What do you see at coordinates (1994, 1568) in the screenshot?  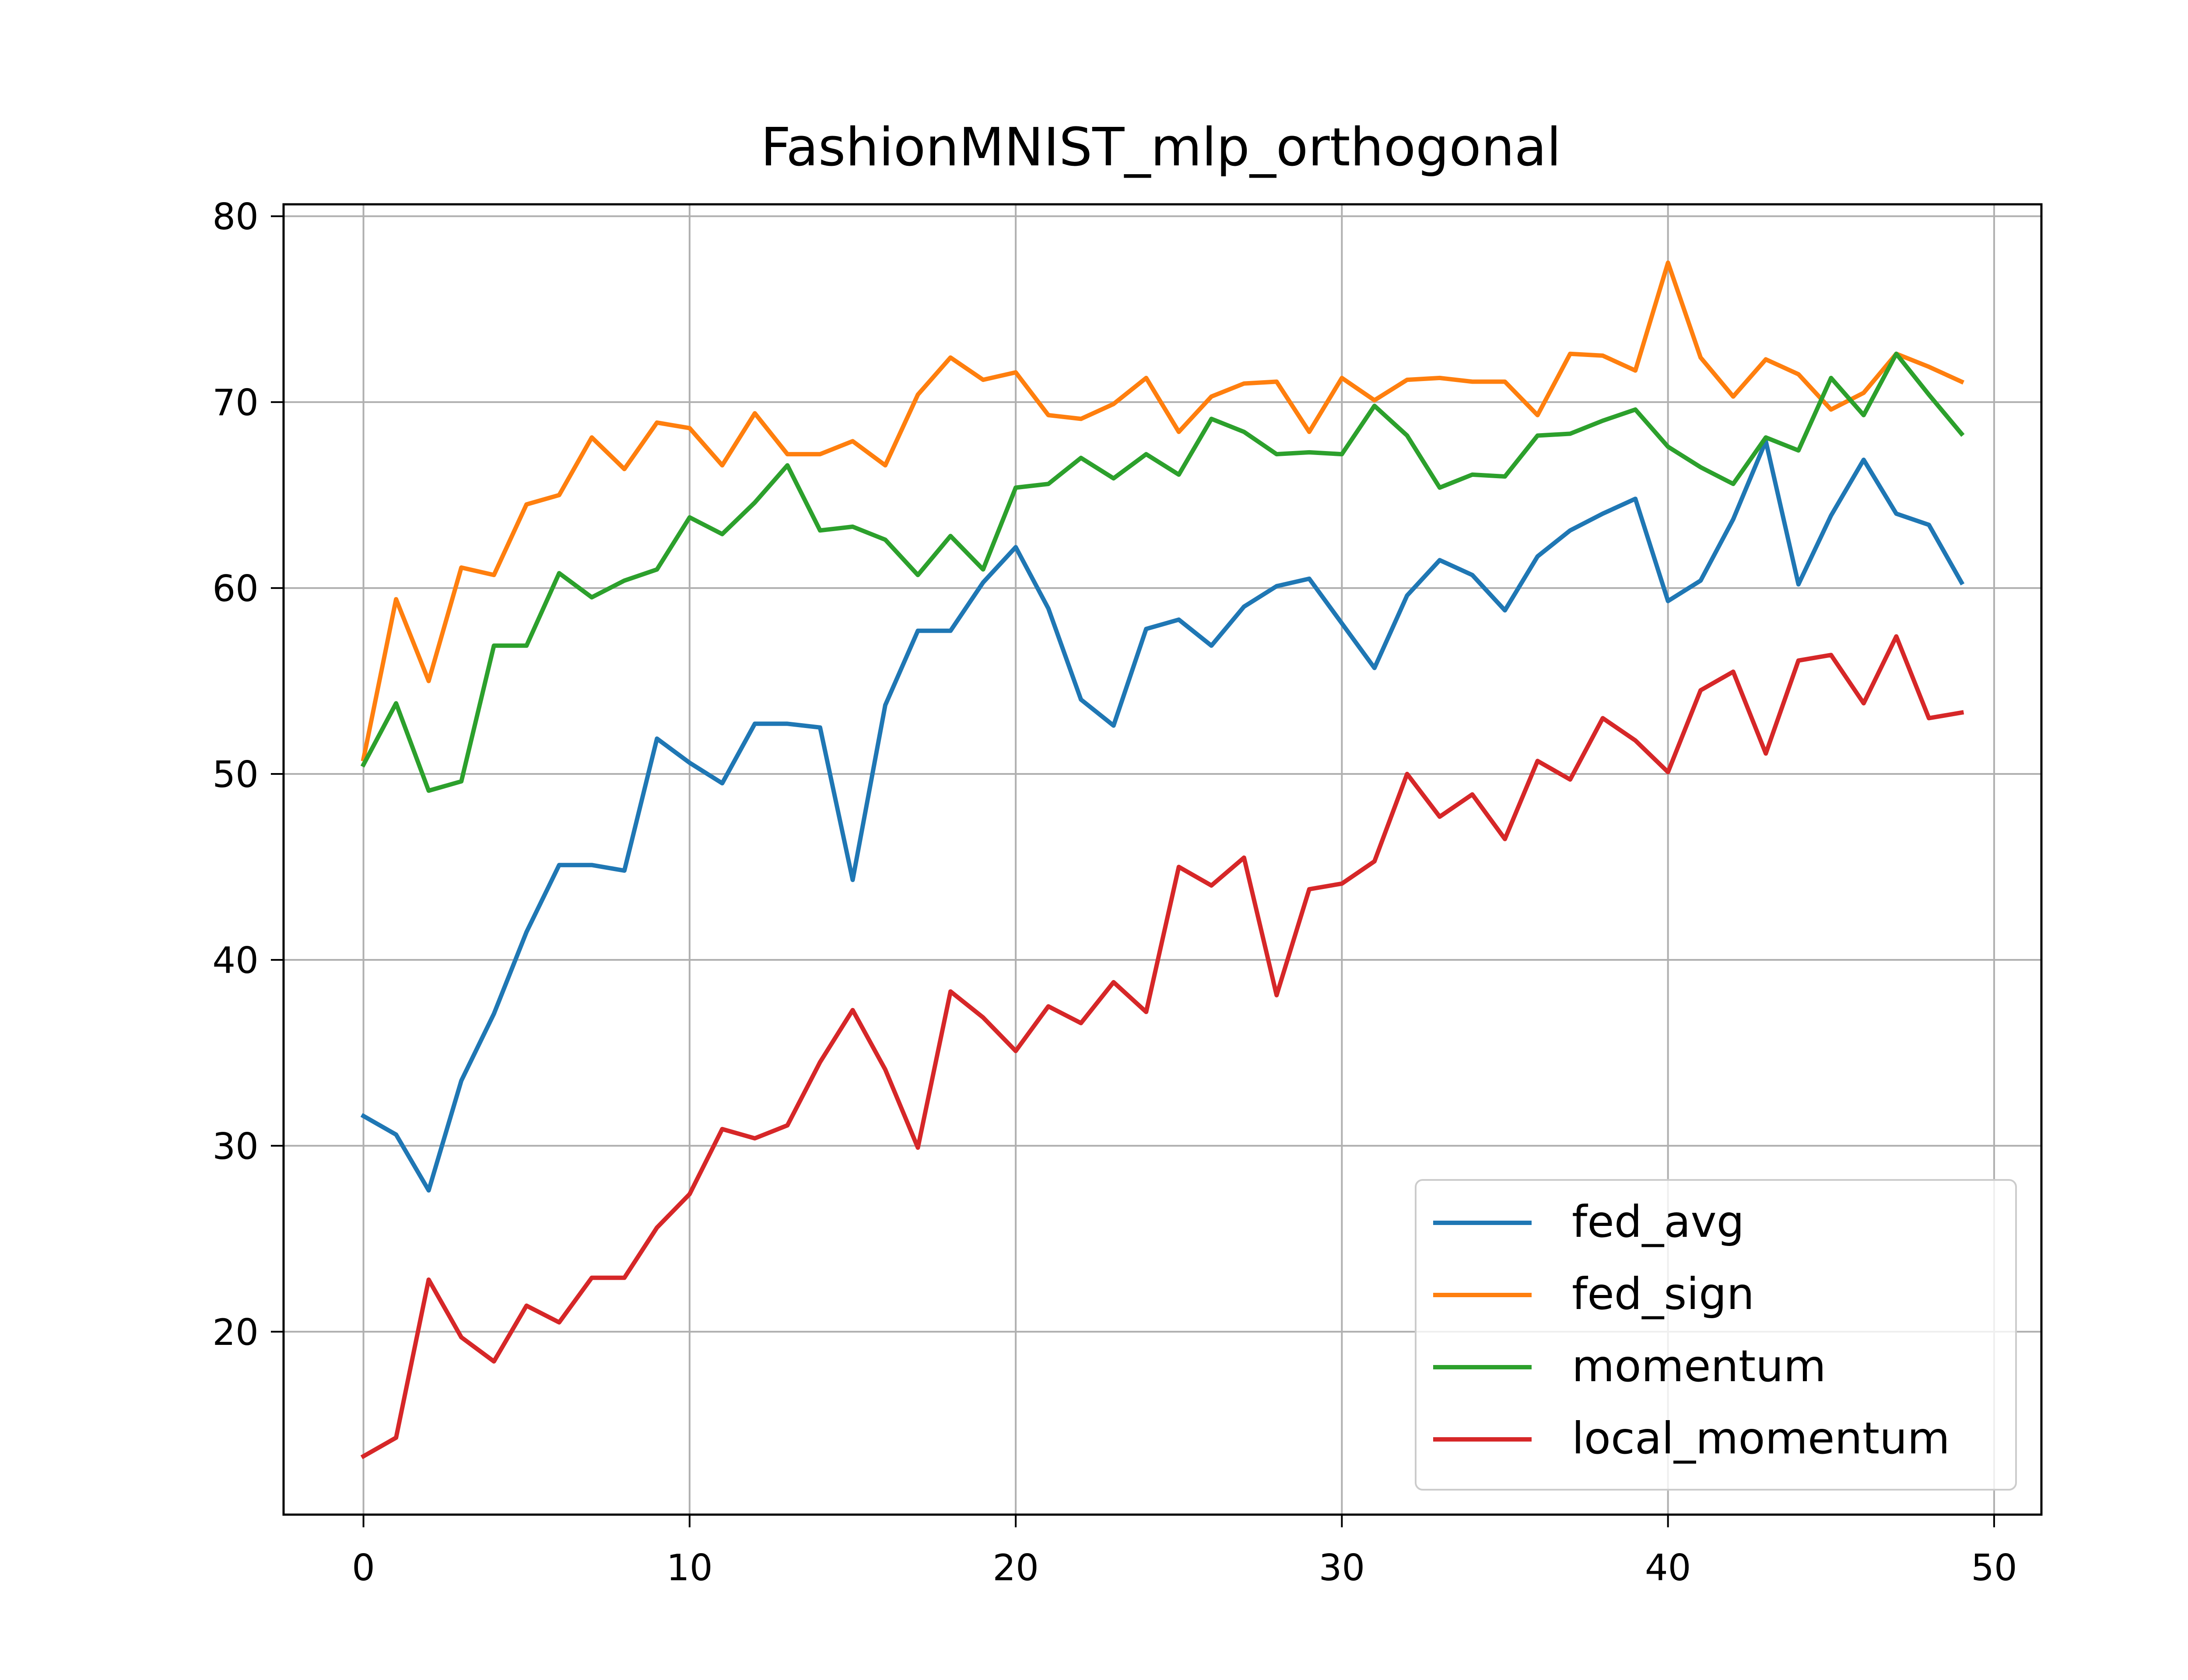 I see `x-tick-label: 50` at bounding box center [1994, 1568].